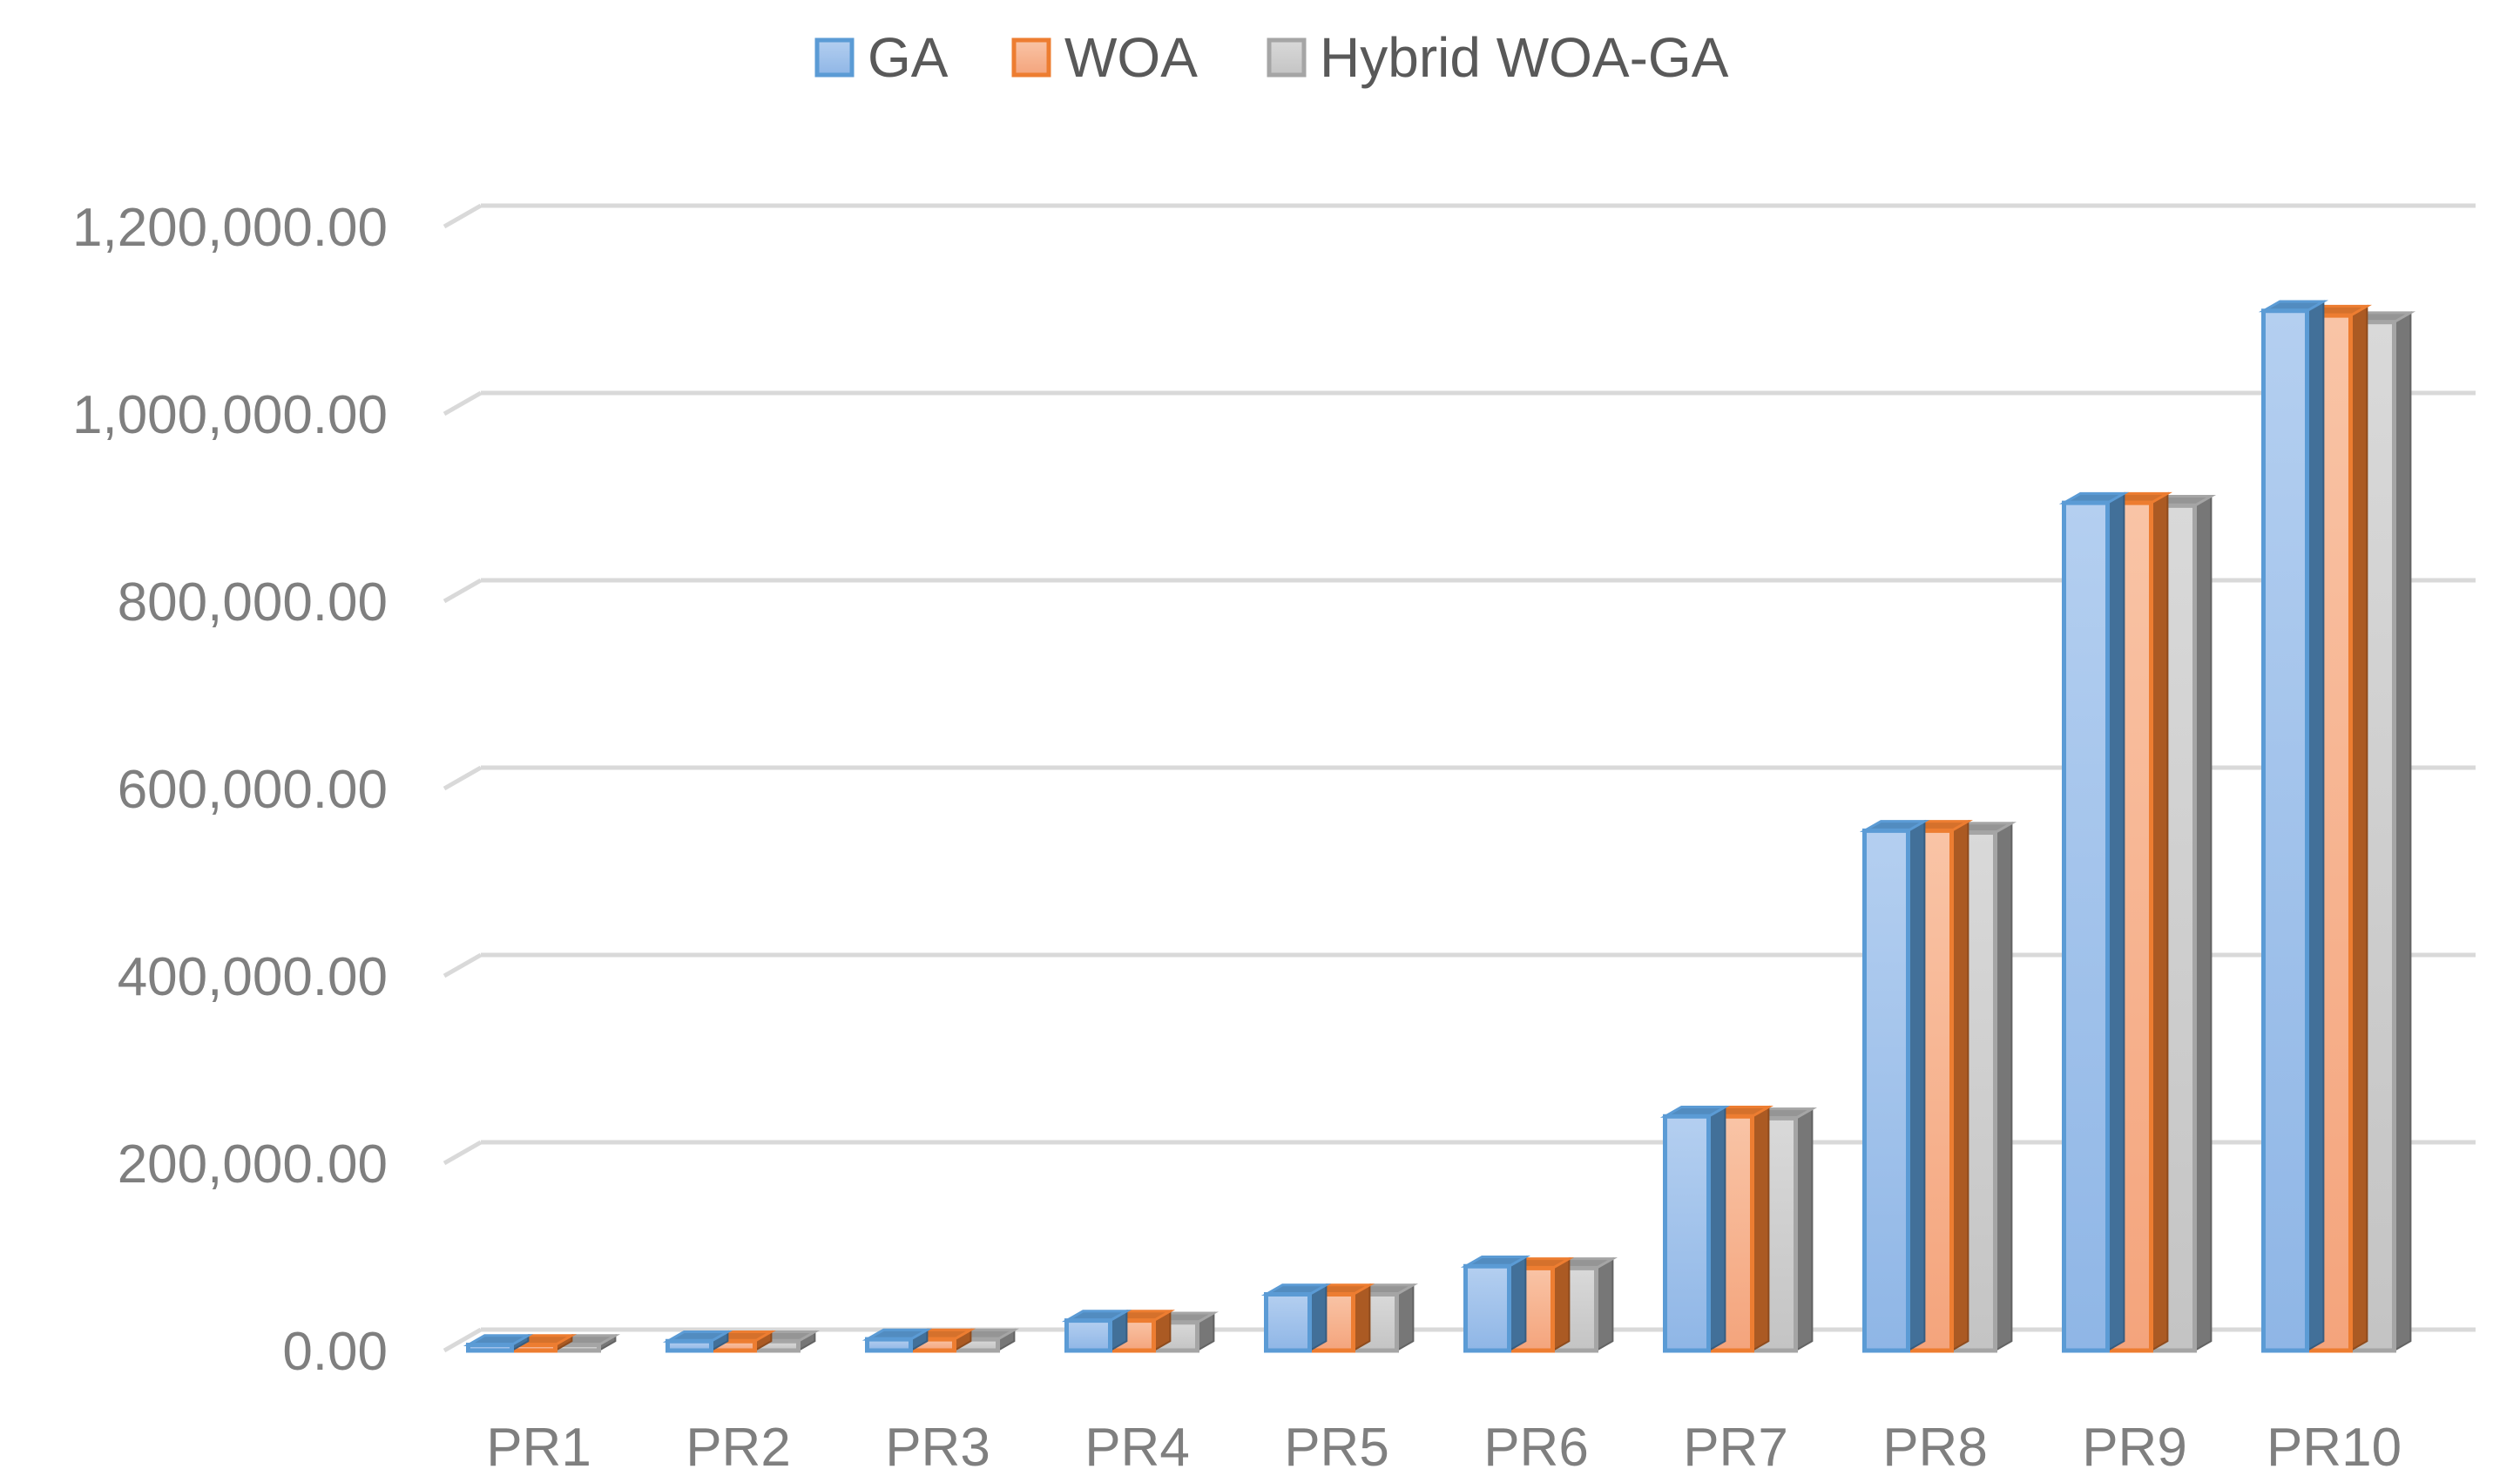 The width and height of the screenshot is (2520, 1476). I want to click on bar-ga-pr1, so click(498, 1344).